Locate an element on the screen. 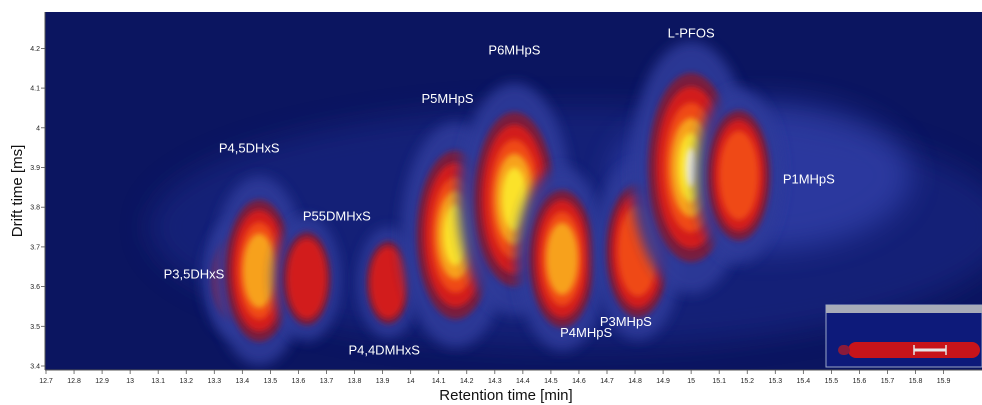 The width and height of the screenshot is (982, 405). x-tick-label: 14.6 is located at coordinates (579, 381).